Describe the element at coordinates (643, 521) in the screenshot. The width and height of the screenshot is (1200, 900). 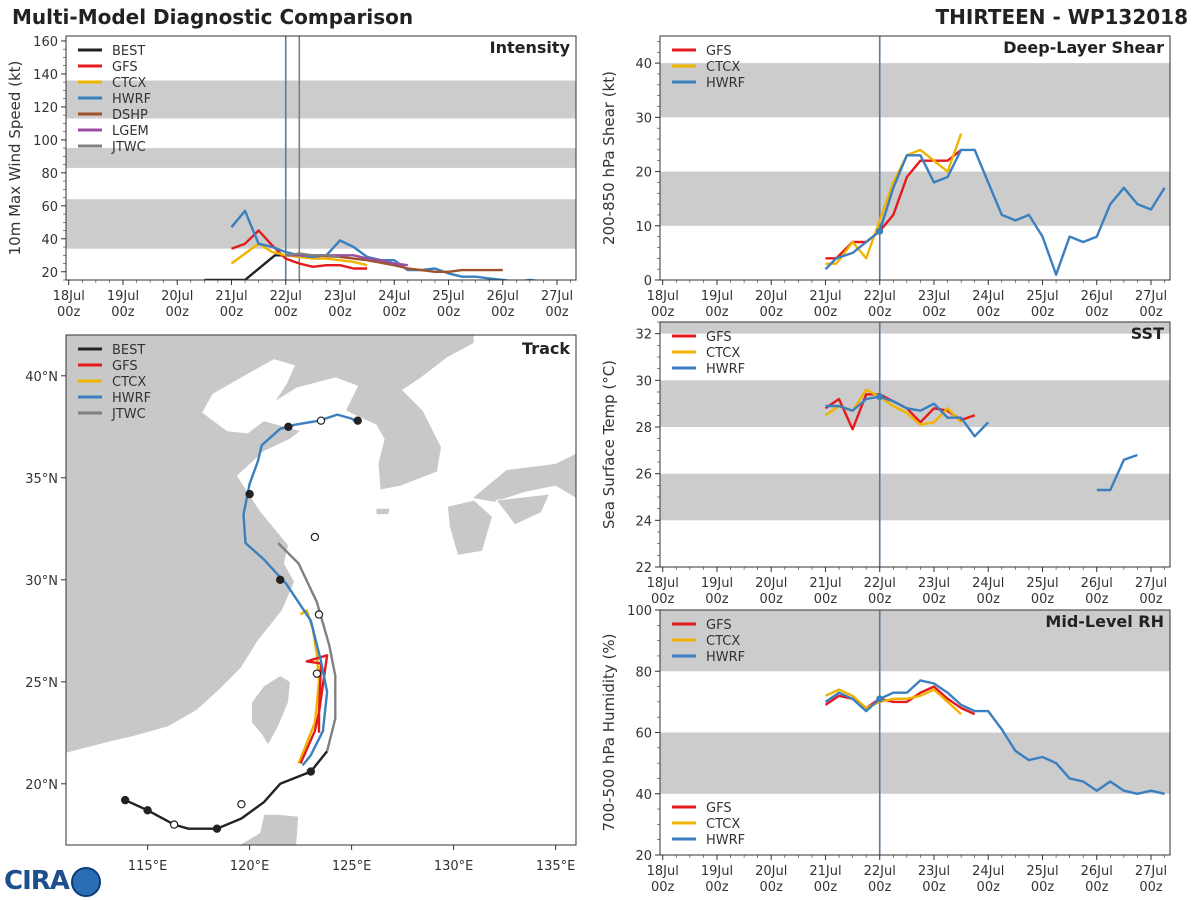
I see `sst-ytick-label-1: 24` at that location.